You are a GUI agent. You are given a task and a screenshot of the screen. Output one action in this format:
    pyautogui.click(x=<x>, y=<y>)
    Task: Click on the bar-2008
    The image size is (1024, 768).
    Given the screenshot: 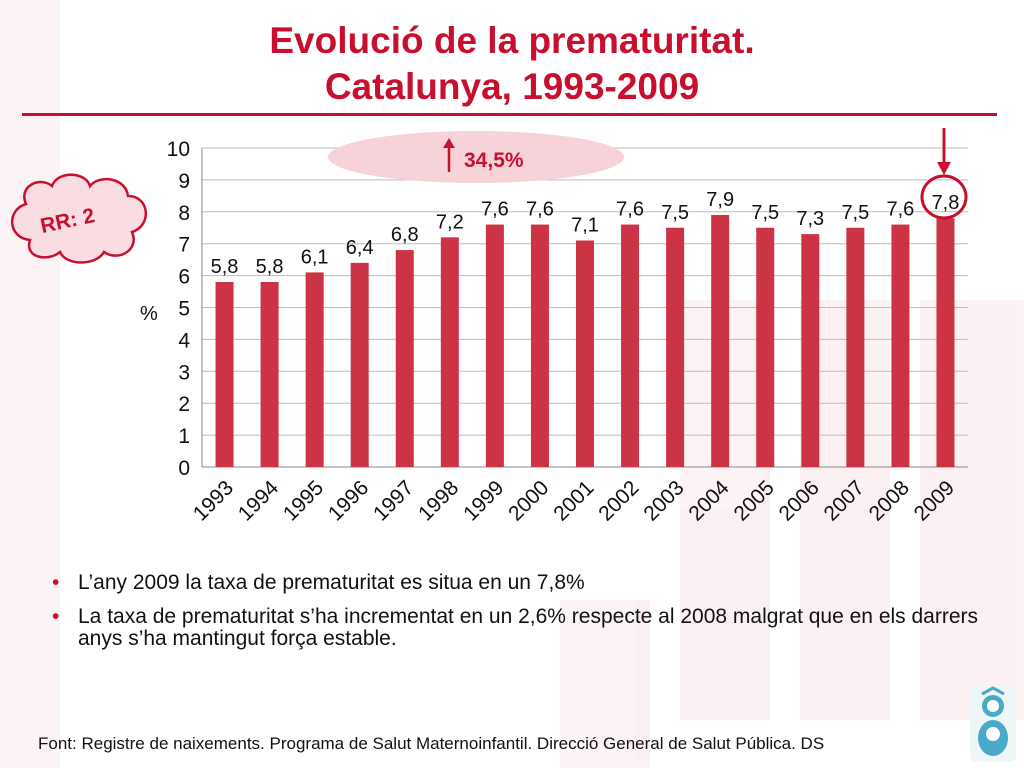 What is the action you would take?
    pyautogui.click(x=900, y=345)
    